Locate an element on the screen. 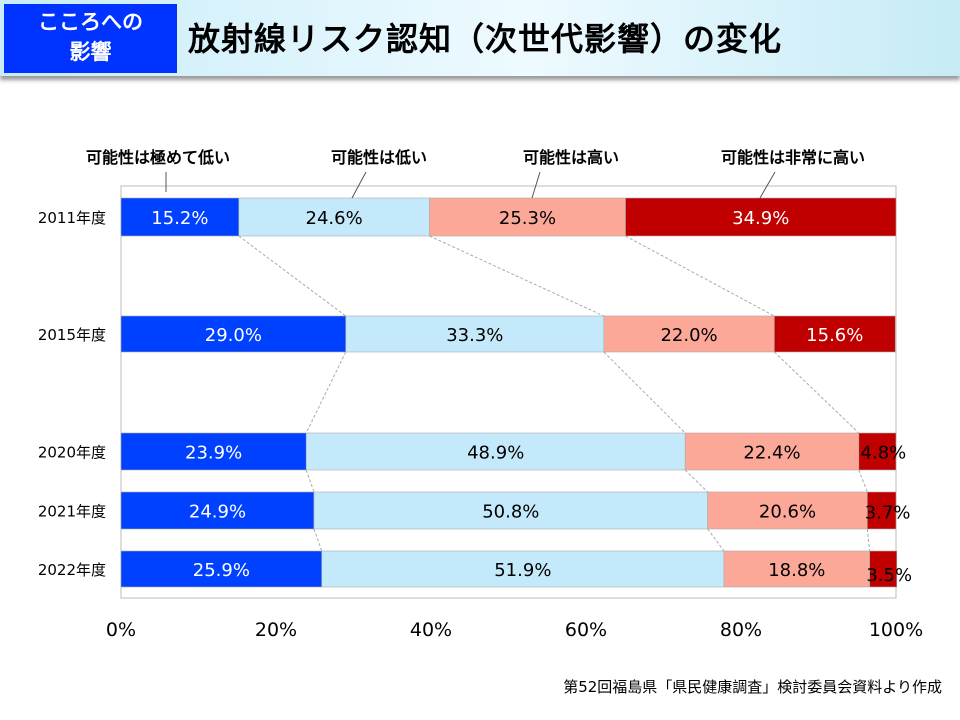  page-title: 放射線リスク認知（次世代影響）の変化 is located at coordinates (485, 39).